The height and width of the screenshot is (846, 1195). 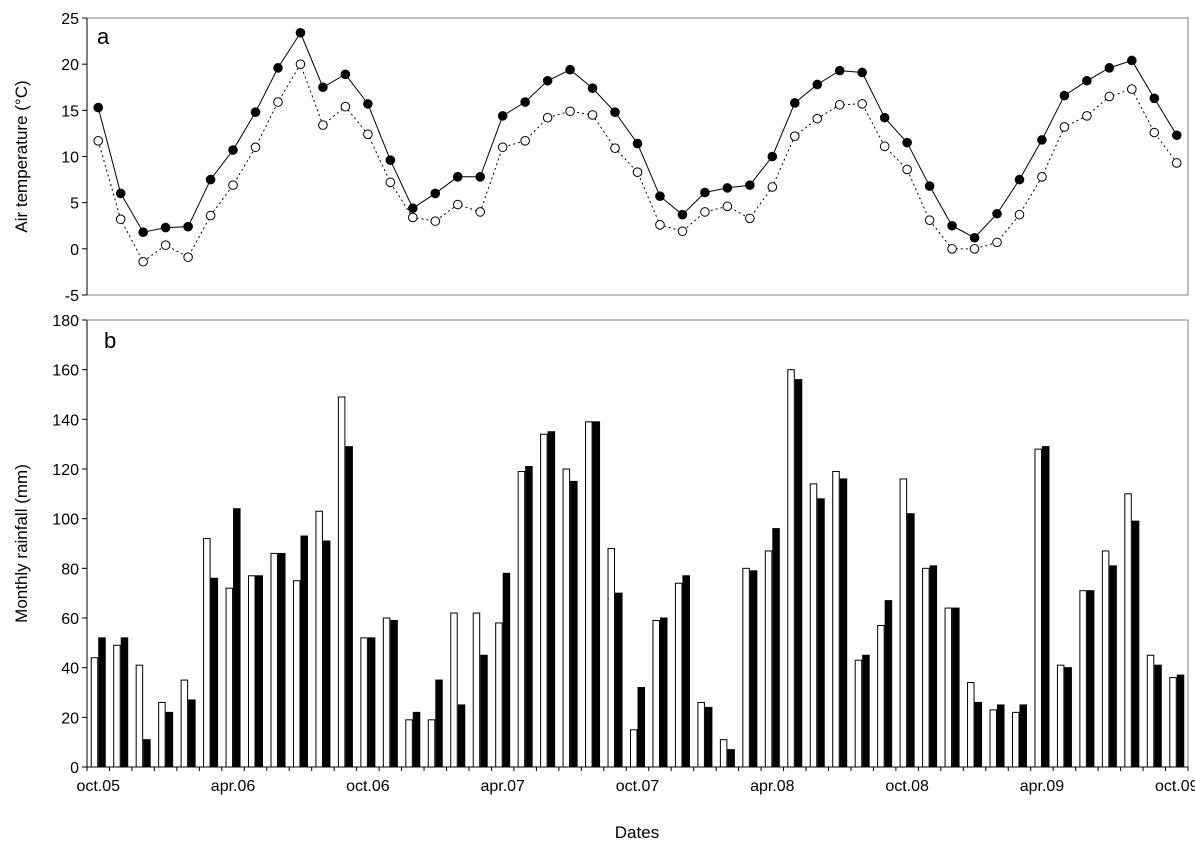 I want to click on panel-b-y-tick-label: 80, so click(x=70, y=569).